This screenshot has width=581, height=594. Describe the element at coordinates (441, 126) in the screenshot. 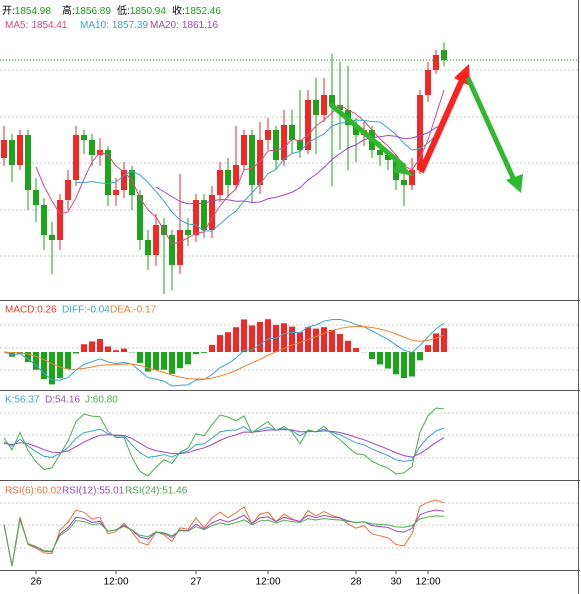

I see `red-arrow` at that location.